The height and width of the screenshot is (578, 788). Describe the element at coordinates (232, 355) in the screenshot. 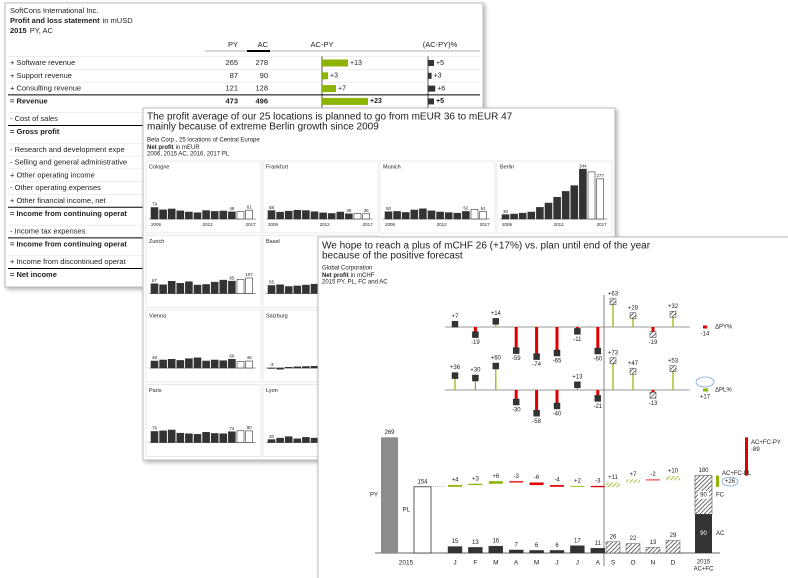

I see `bar-label: 60` at that location.